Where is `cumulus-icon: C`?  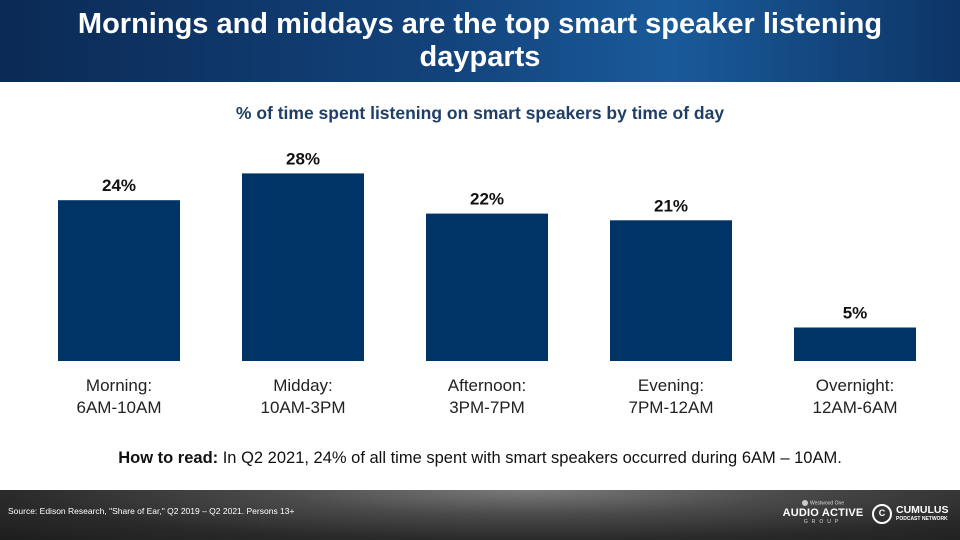 cumulus-icon: C is located at coordinates (882, 514).